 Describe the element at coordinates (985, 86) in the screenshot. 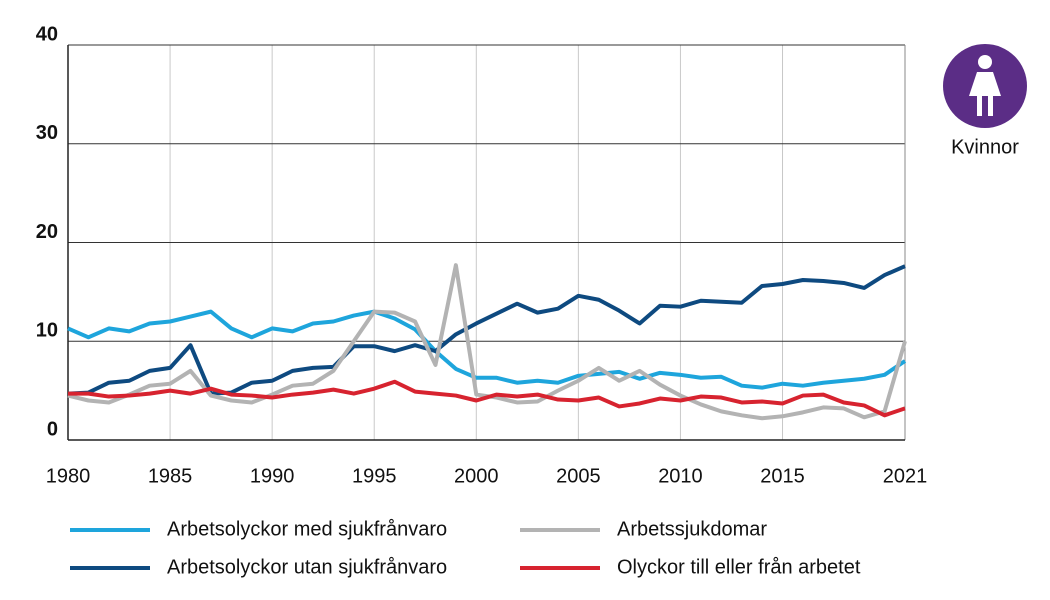

I see `badge-icon` at that location.